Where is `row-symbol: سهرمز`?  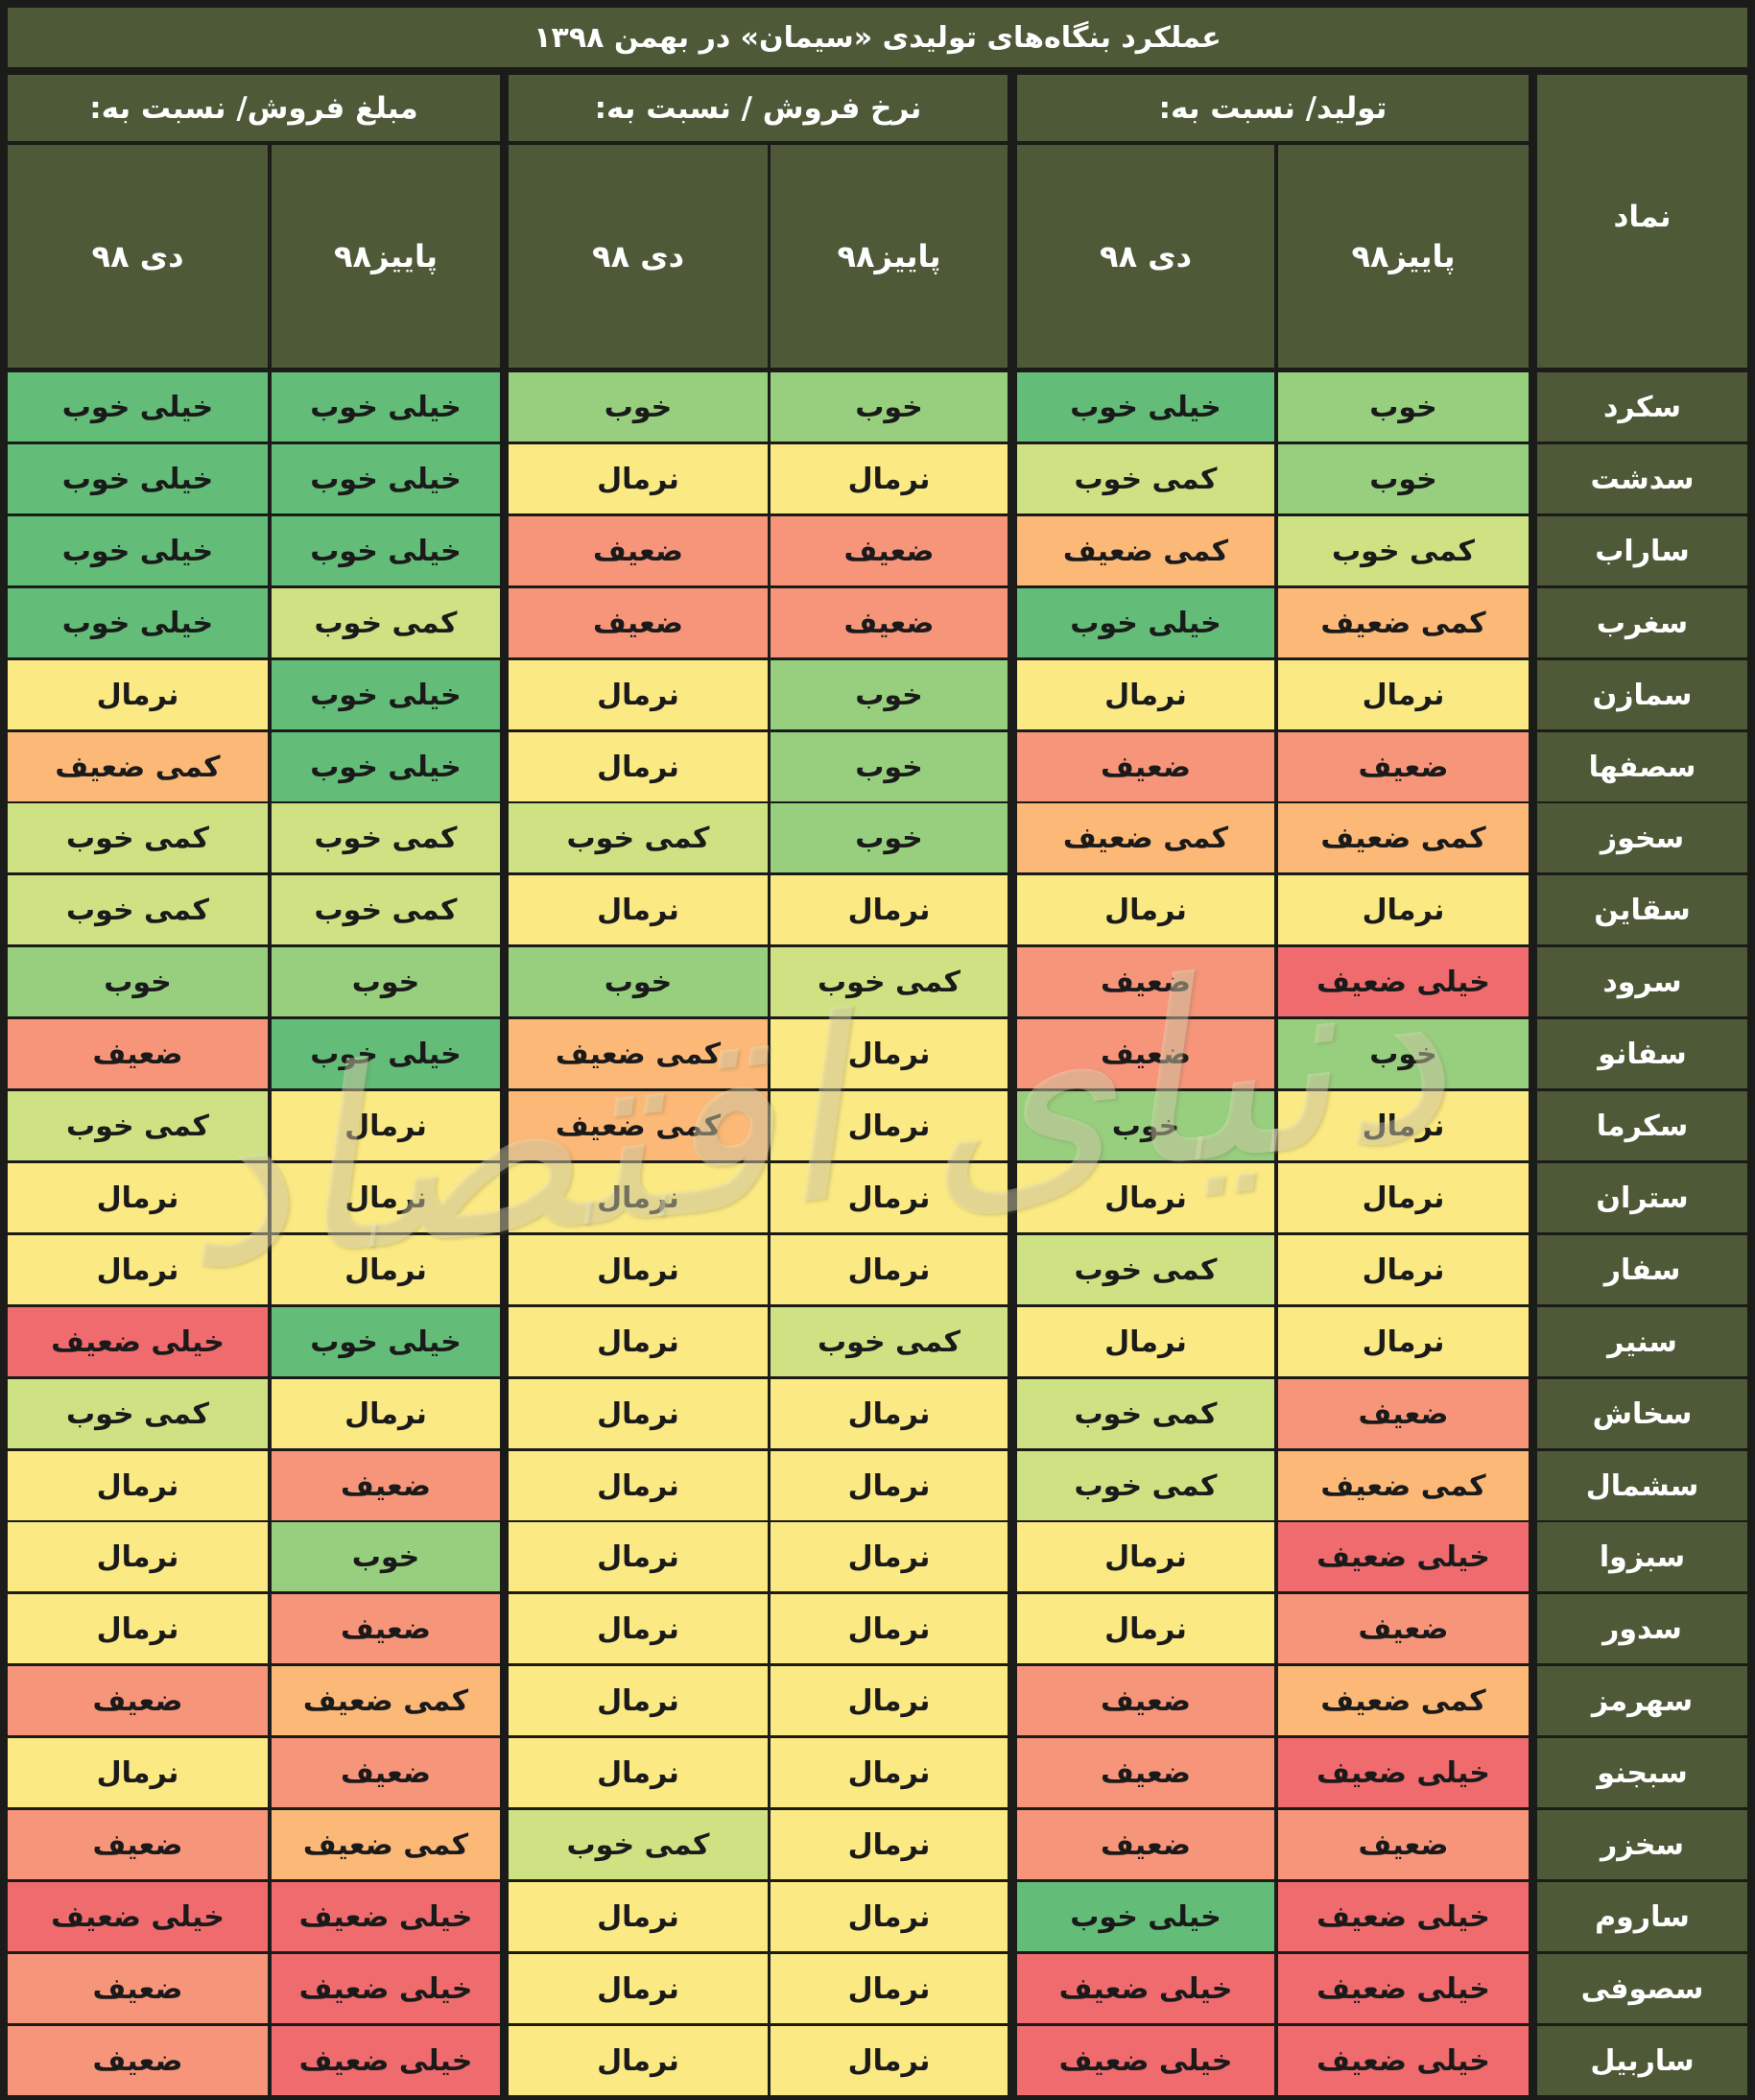 row-symbol: سهرمز is located at coordinates (1642, 1700).